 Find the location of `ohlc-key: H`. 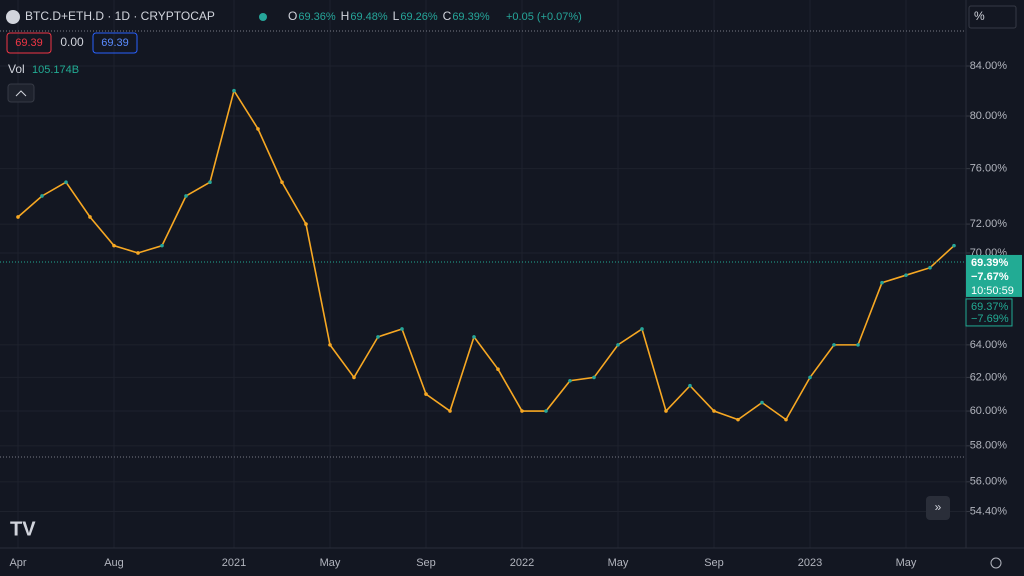

ohlc-key: H is located at coordinates (345, 16).